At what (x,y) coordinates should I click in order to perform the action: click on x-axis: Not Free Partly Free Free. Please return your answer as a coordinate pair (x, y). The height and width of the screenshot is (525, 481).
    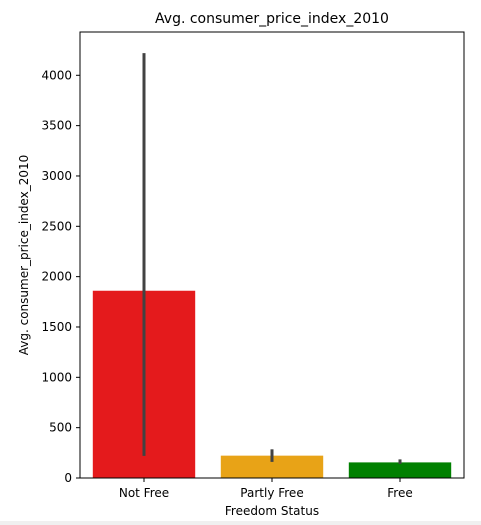
    Looking at the image, I should click on (266, 489).